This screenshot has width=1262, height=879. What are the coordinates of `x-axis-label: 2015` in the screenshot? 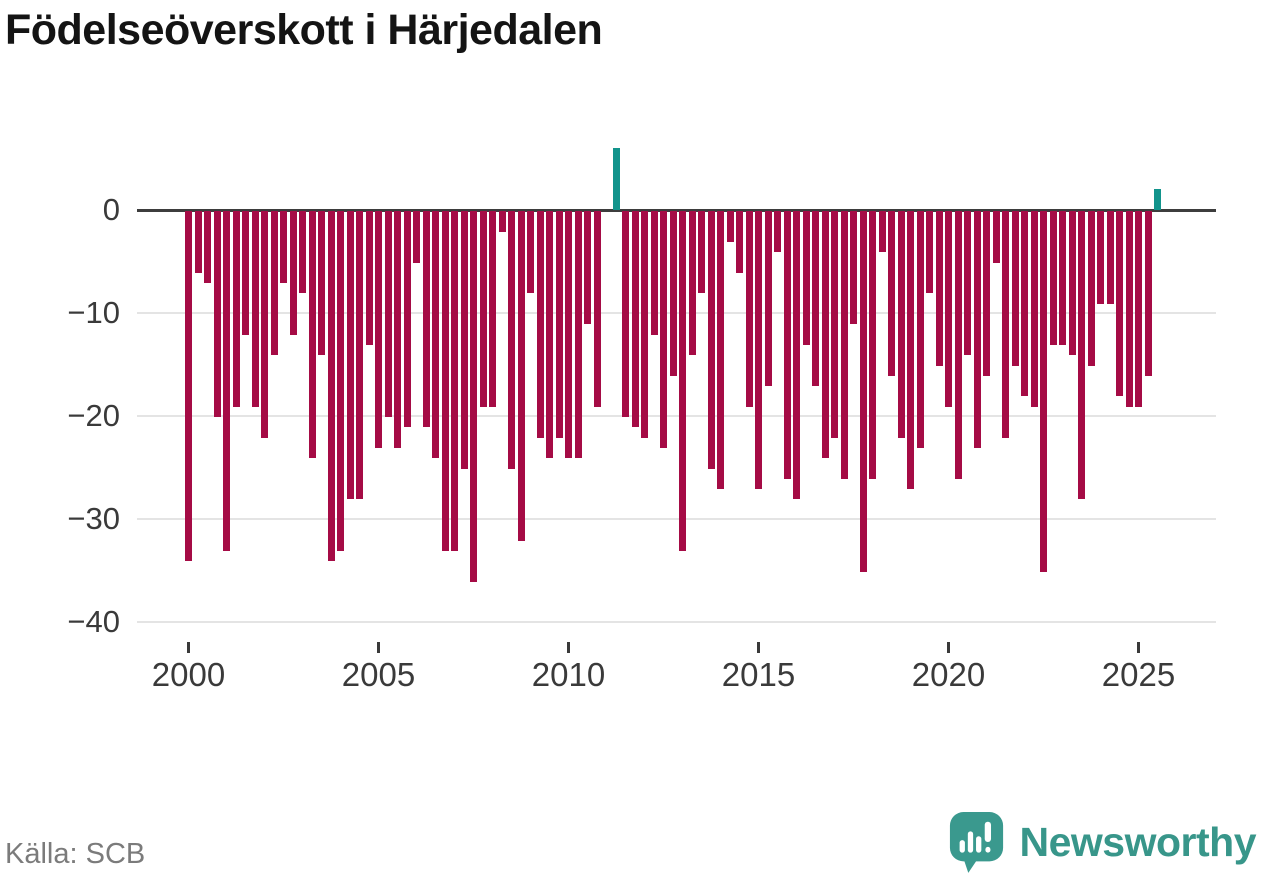 It's located at (758, 674).